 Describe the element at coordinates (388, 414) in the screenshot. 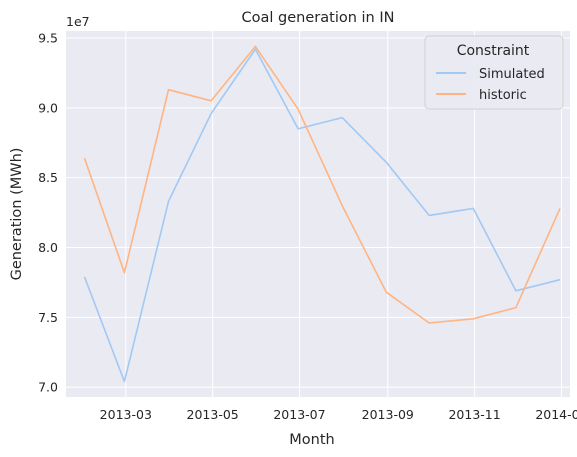

I see `x-tick-label: 2013-09` at that location.